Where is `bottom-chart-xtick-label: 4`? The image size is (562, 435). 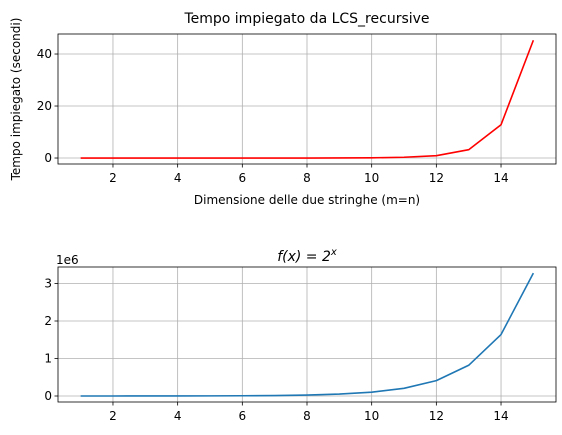 bottom-chart-xtick-label: 4 is located at coordinates (178, 416).